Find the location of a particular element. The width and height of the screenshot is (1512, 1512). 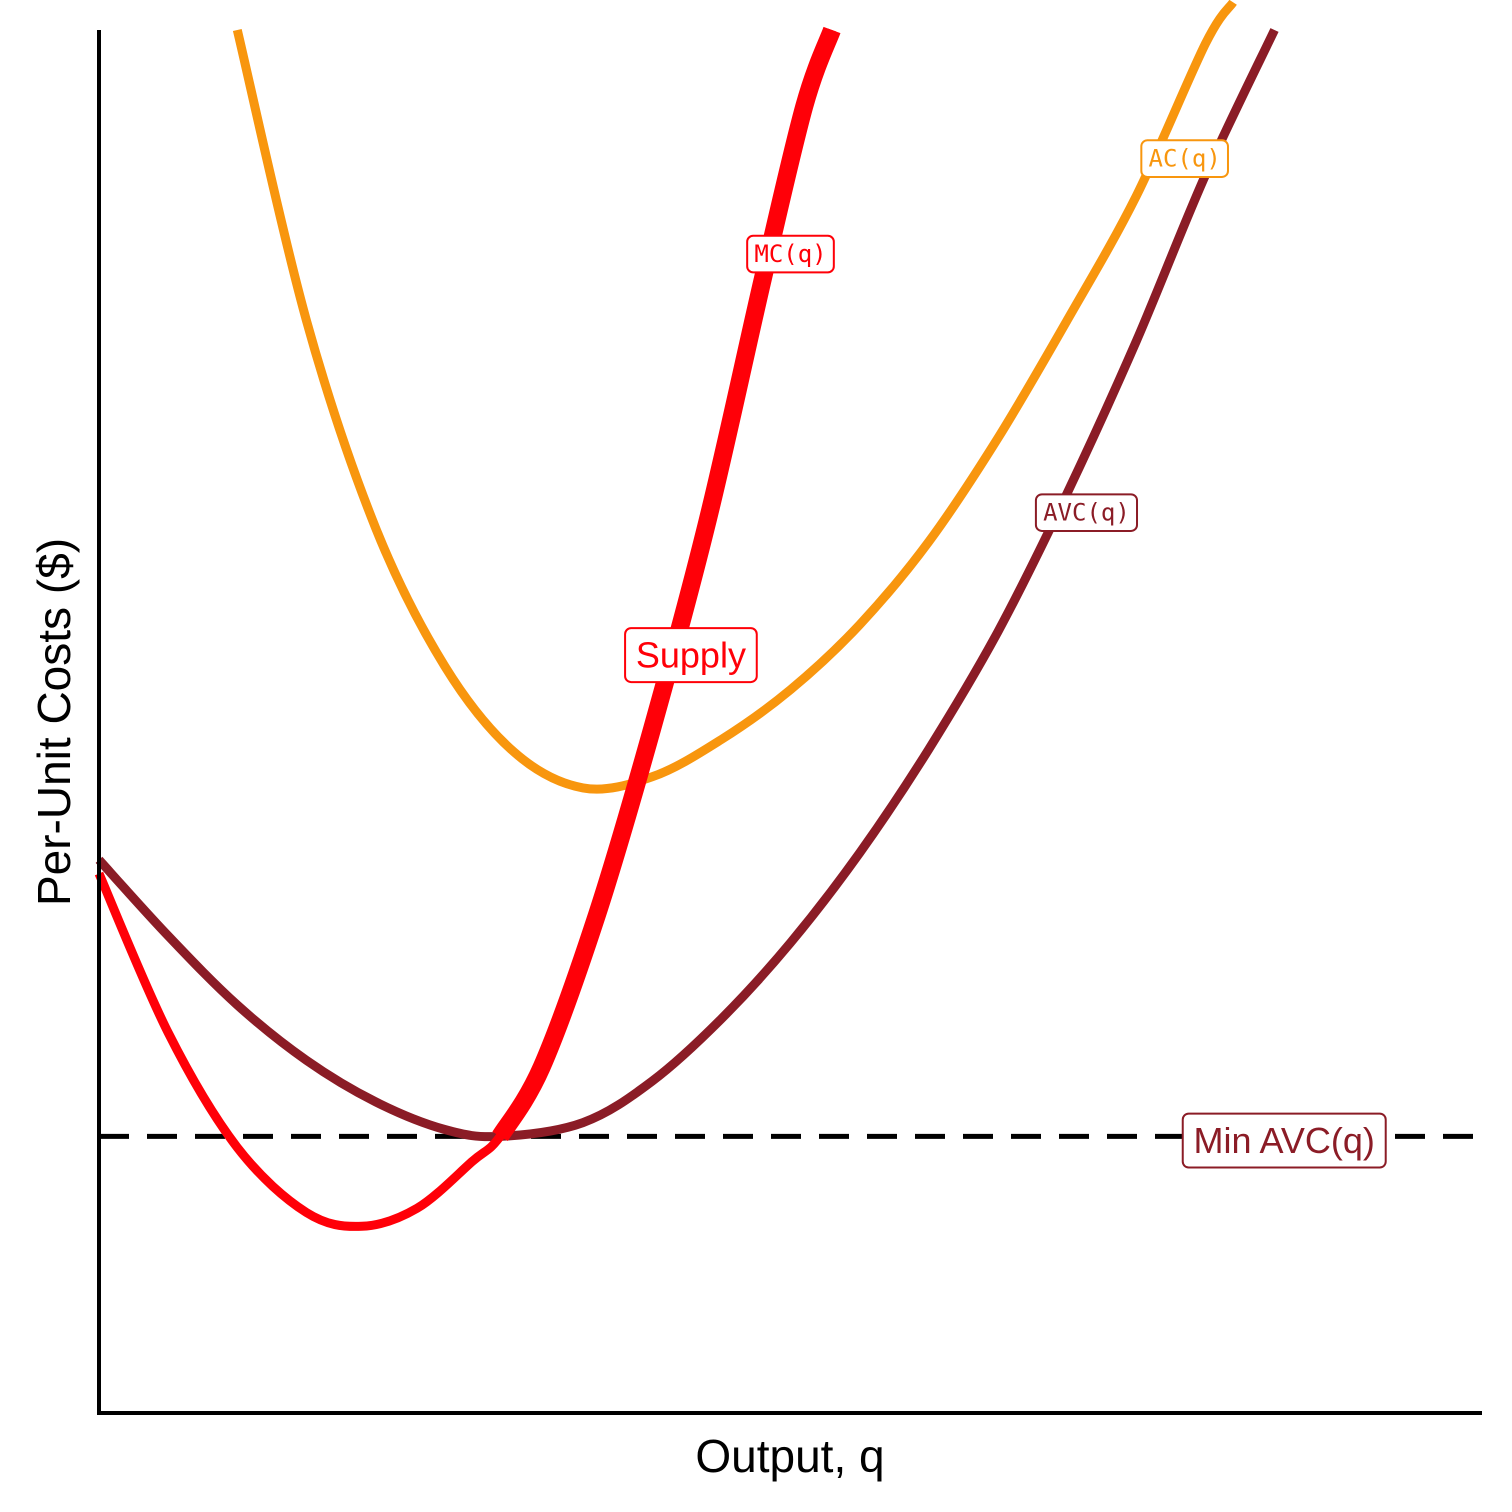

ac-label-box is located at coordinates (1184, 158).